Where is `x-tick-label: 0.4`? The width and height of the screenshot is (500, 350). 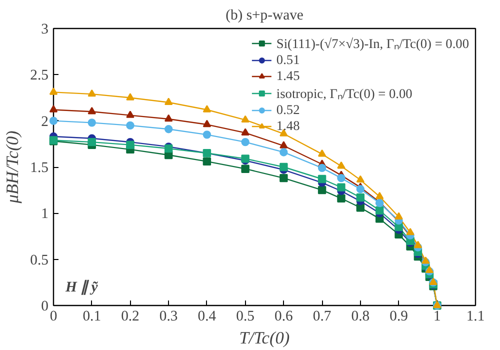
x-tick-label: 0.4 is located at coordinates (207, 316).